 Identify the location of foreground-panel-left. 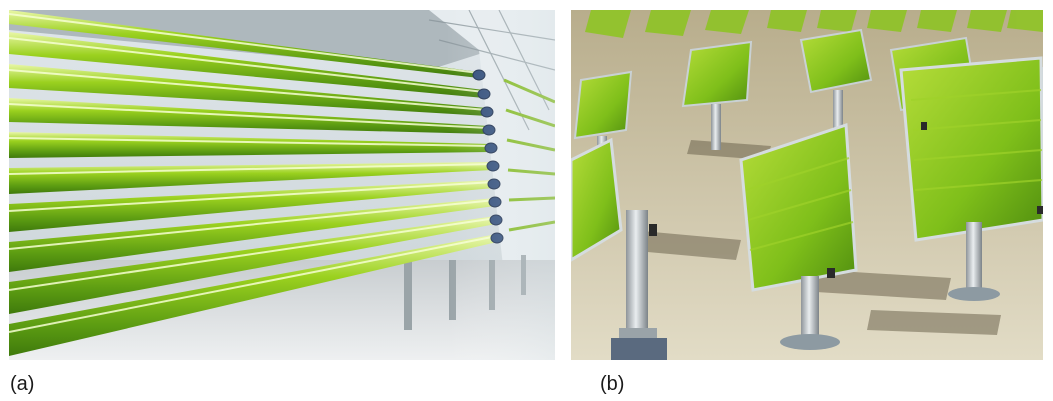
(619, 248).